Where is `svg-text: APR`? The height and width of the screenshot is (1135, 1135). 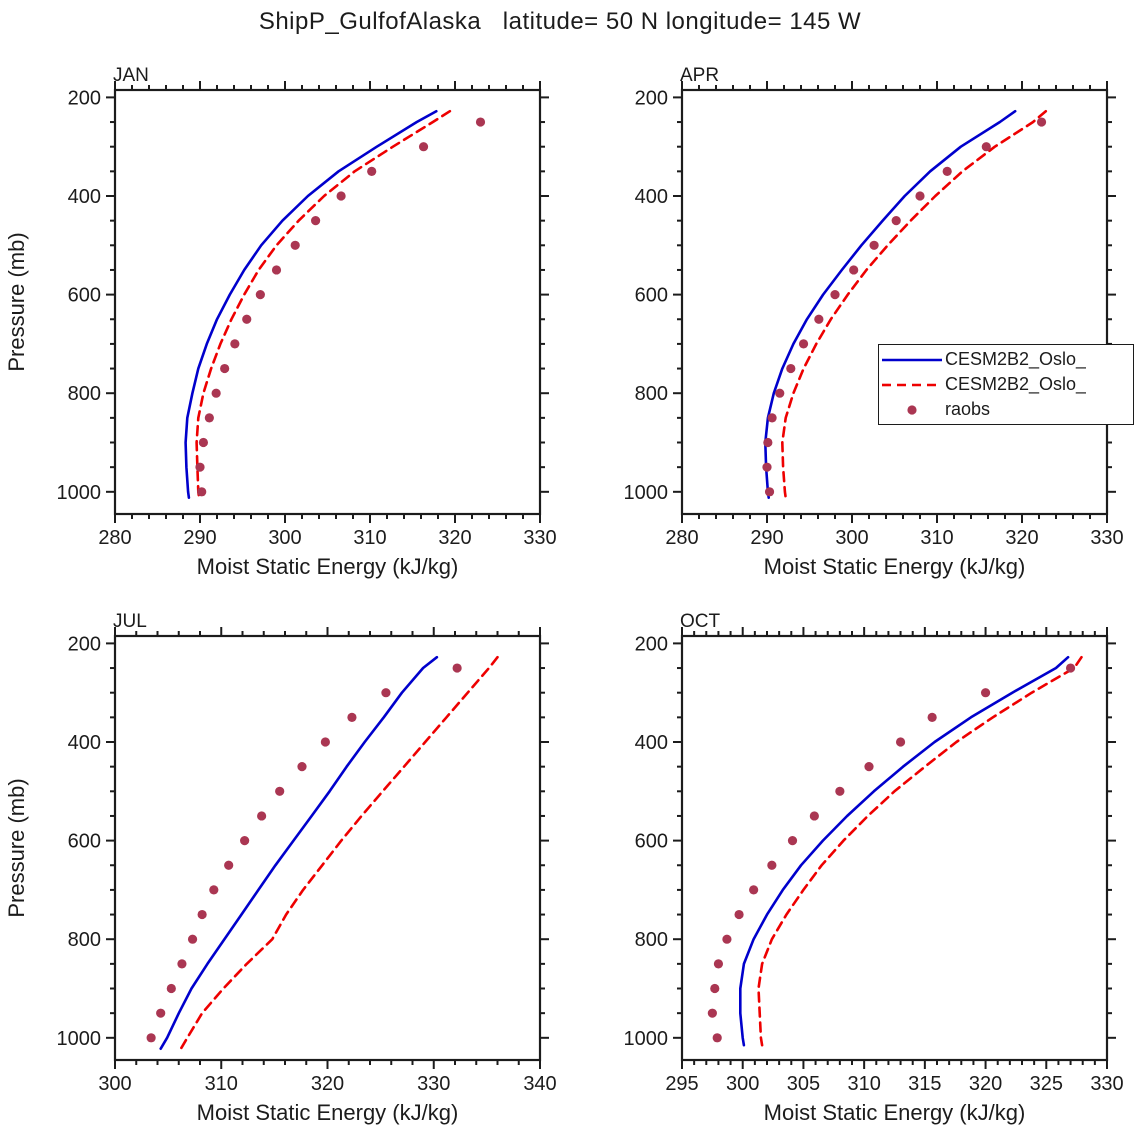 svg-text: APR is located at coordinates (699, 75).